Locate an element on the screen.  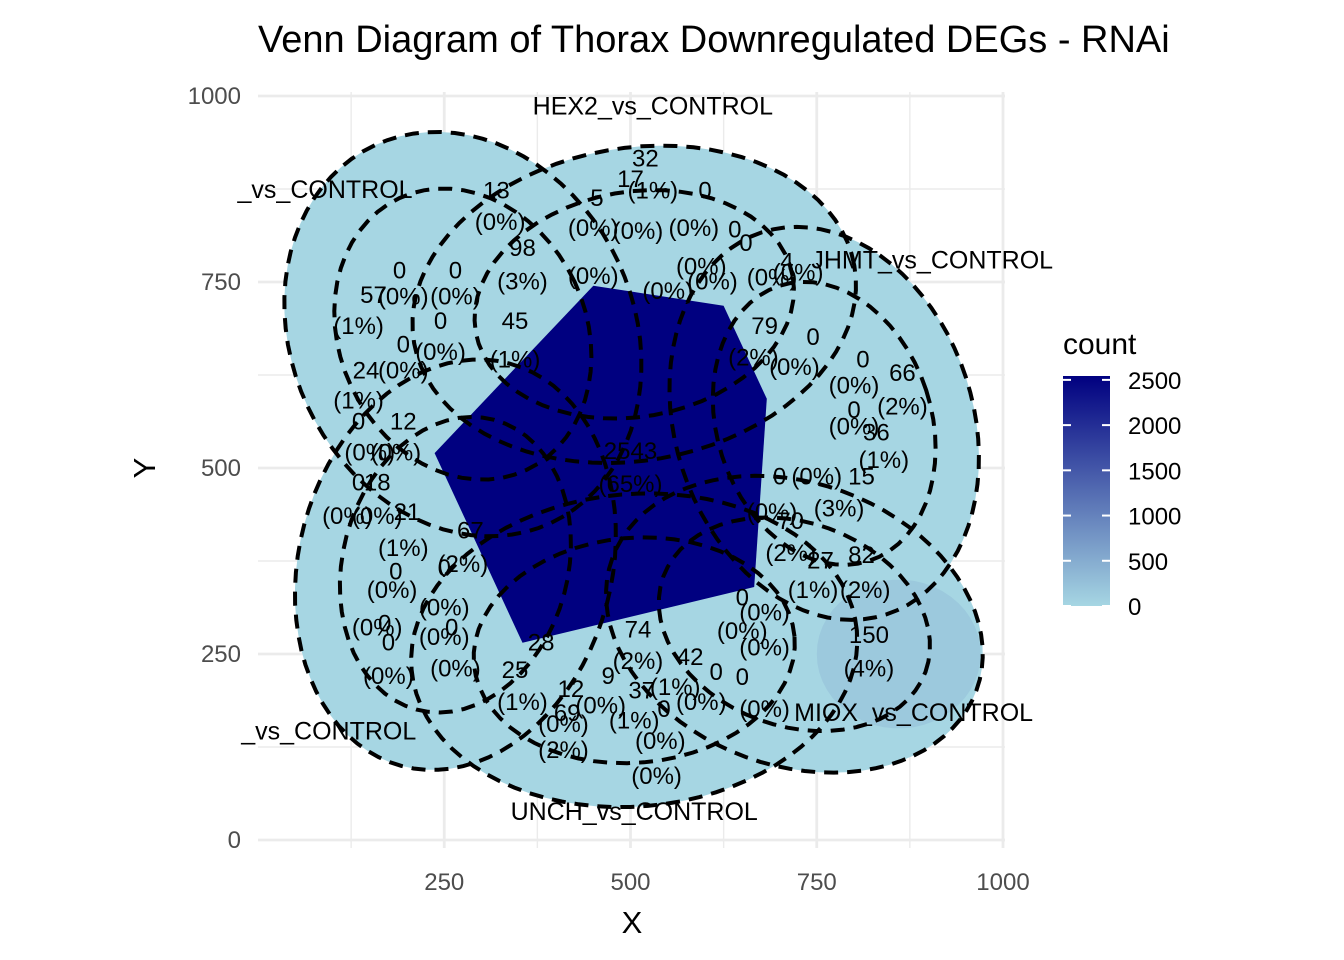
venn-cell-label: 13 is located at coordinates (496, 191).